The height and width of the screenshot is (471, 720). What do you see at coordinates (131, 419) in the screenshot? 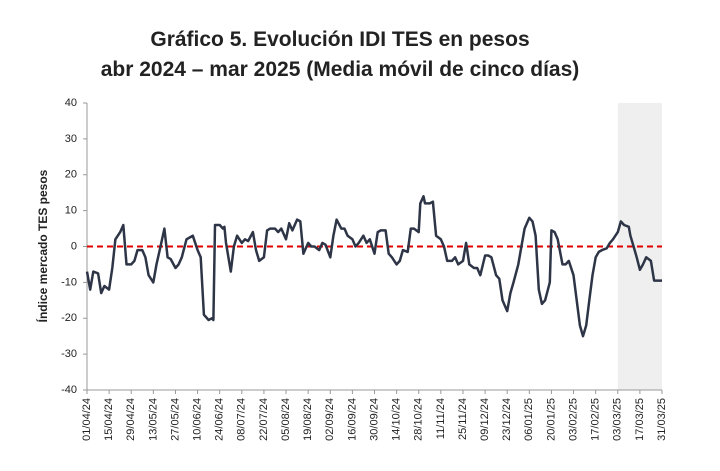
I see `x-tick-label: 29/04/24` at bounding box center [131, 419].